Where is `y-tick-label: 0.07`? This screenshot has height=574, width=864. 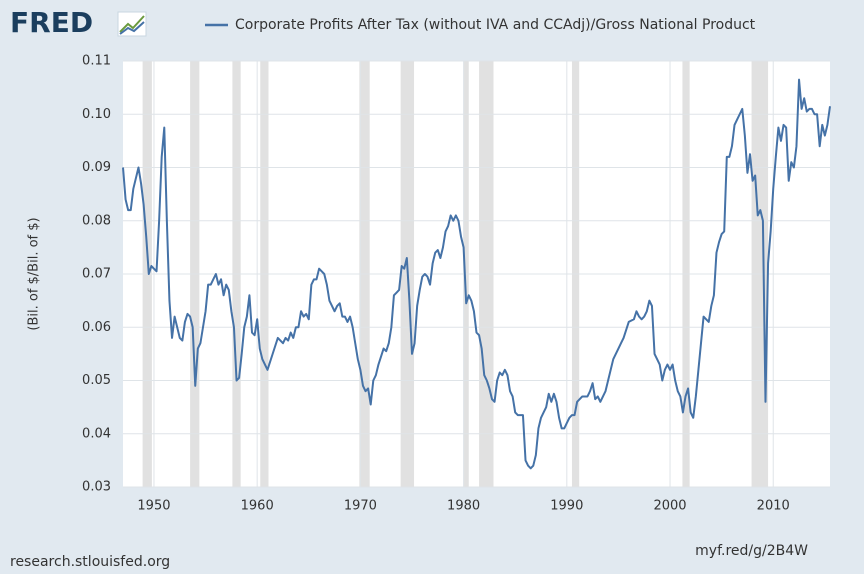 y-tick-label: 0.07 is located at coordinates (96, 274).